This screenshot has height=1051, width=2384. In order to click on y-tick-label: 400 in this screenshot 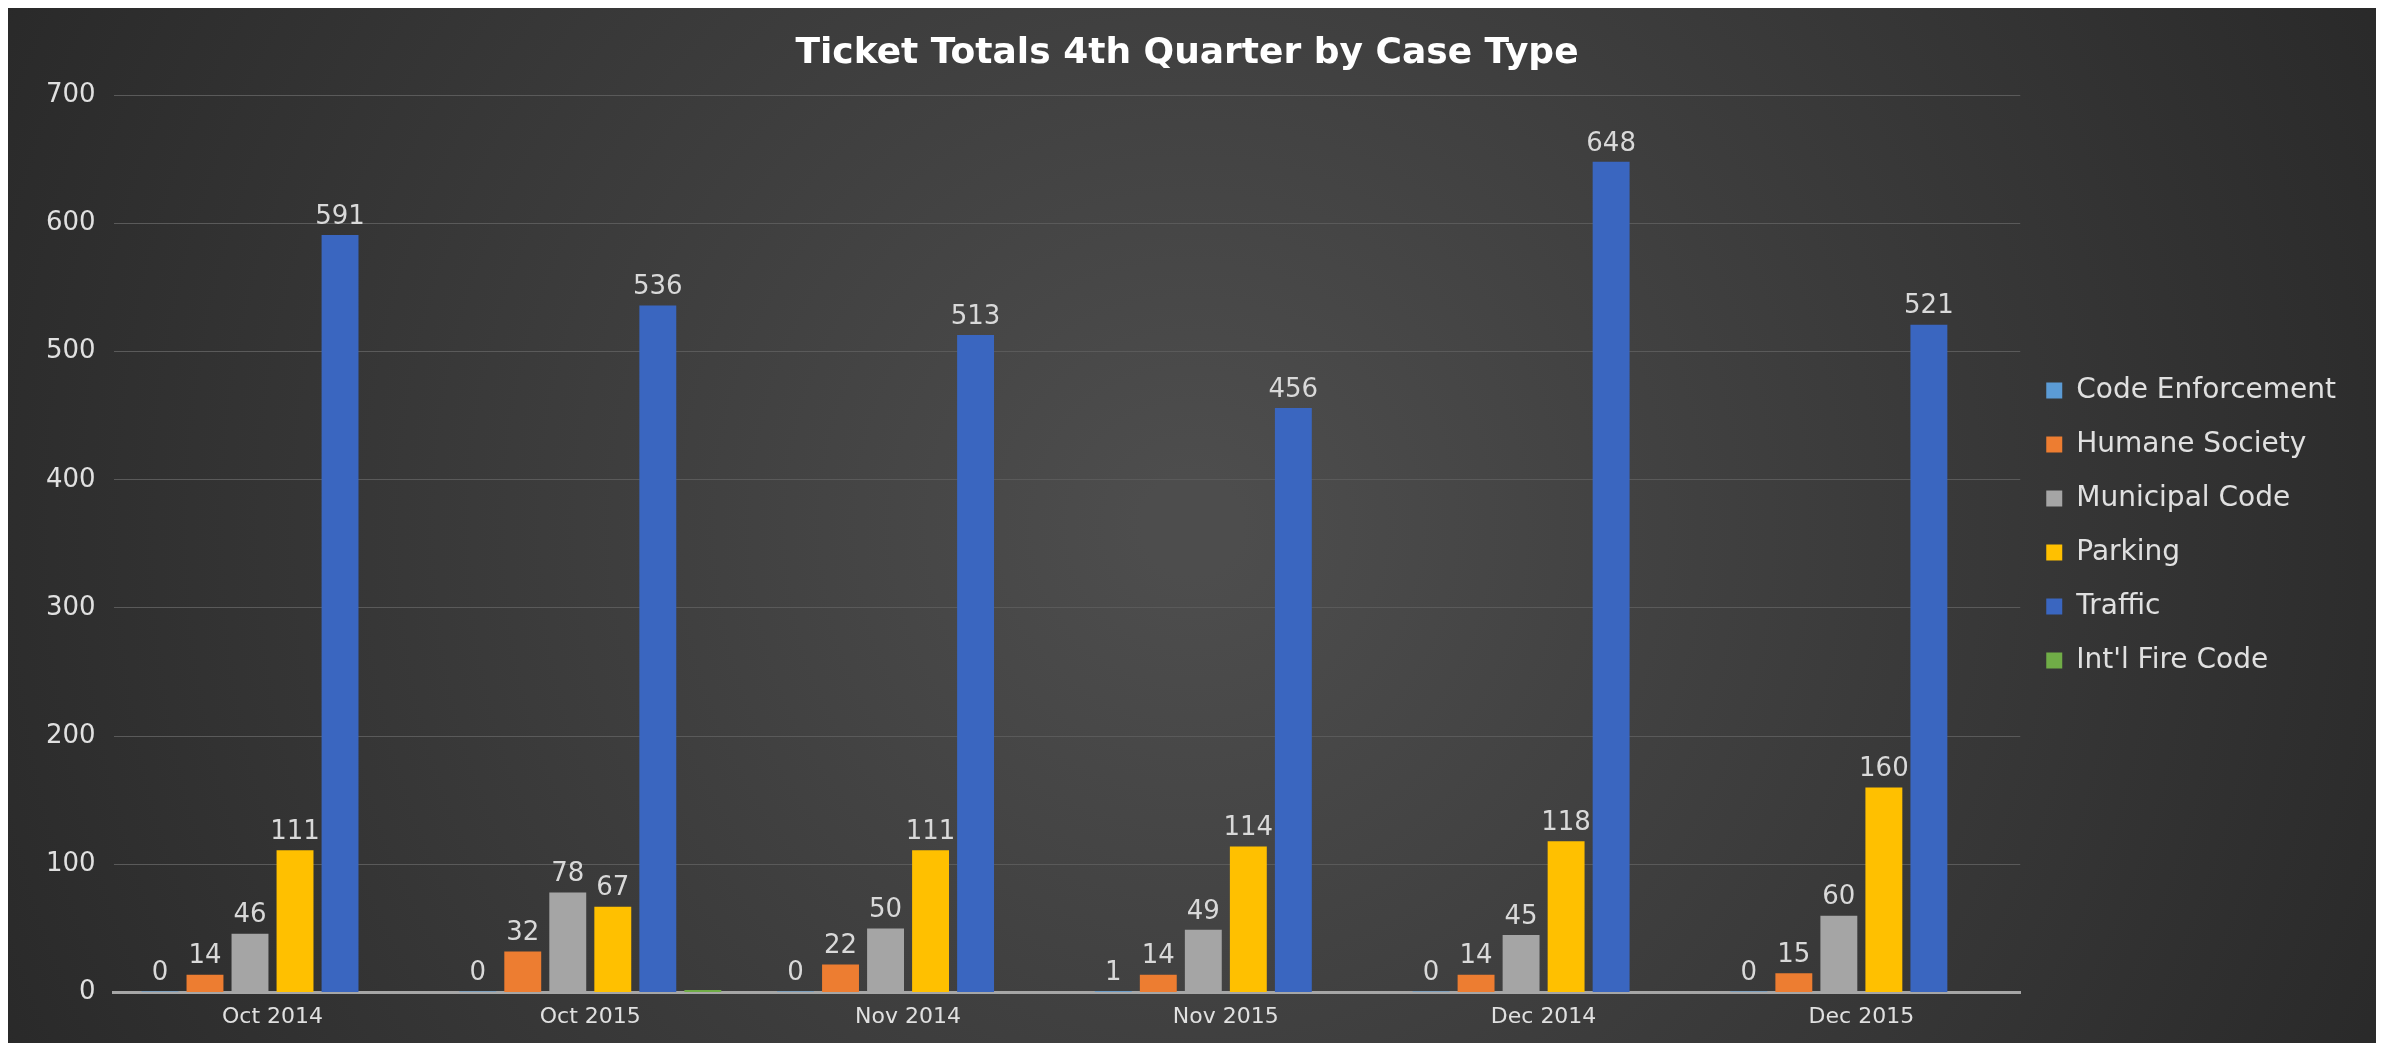, I will do `click(70, 477)`.